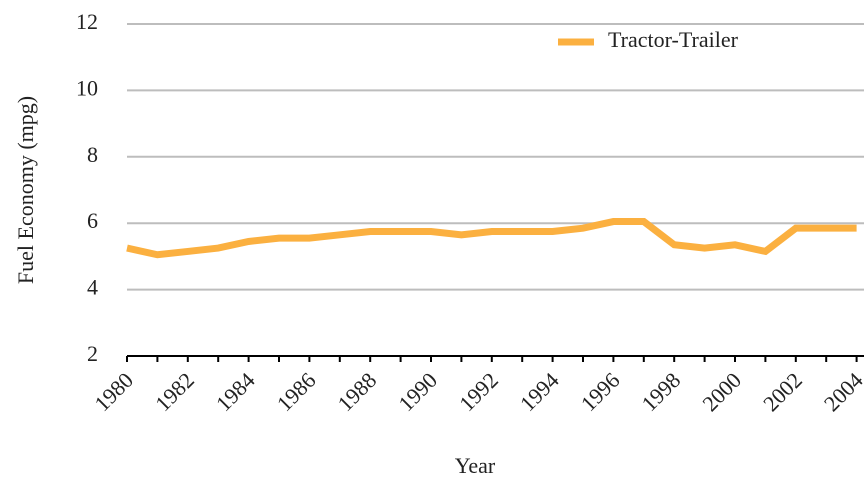 This screenshot has height=489, width=864. What do you see at coordinates (87, 21) in the screenshot?
I see `y-tick-label: 12` at bounding box center [87, 21].